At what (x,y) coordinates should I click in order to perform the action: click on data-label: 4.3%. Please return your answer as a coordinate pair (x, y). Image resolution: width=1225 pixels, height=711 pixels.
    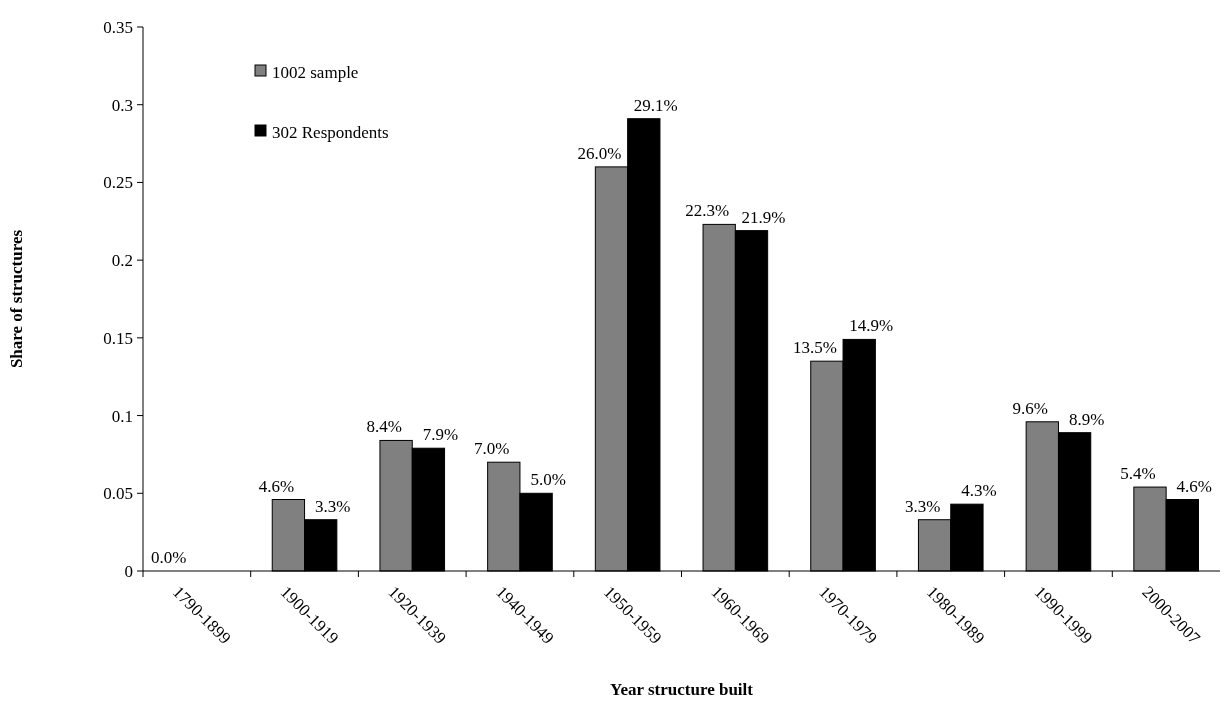
    Looking at the image, I should click on (979, 491).